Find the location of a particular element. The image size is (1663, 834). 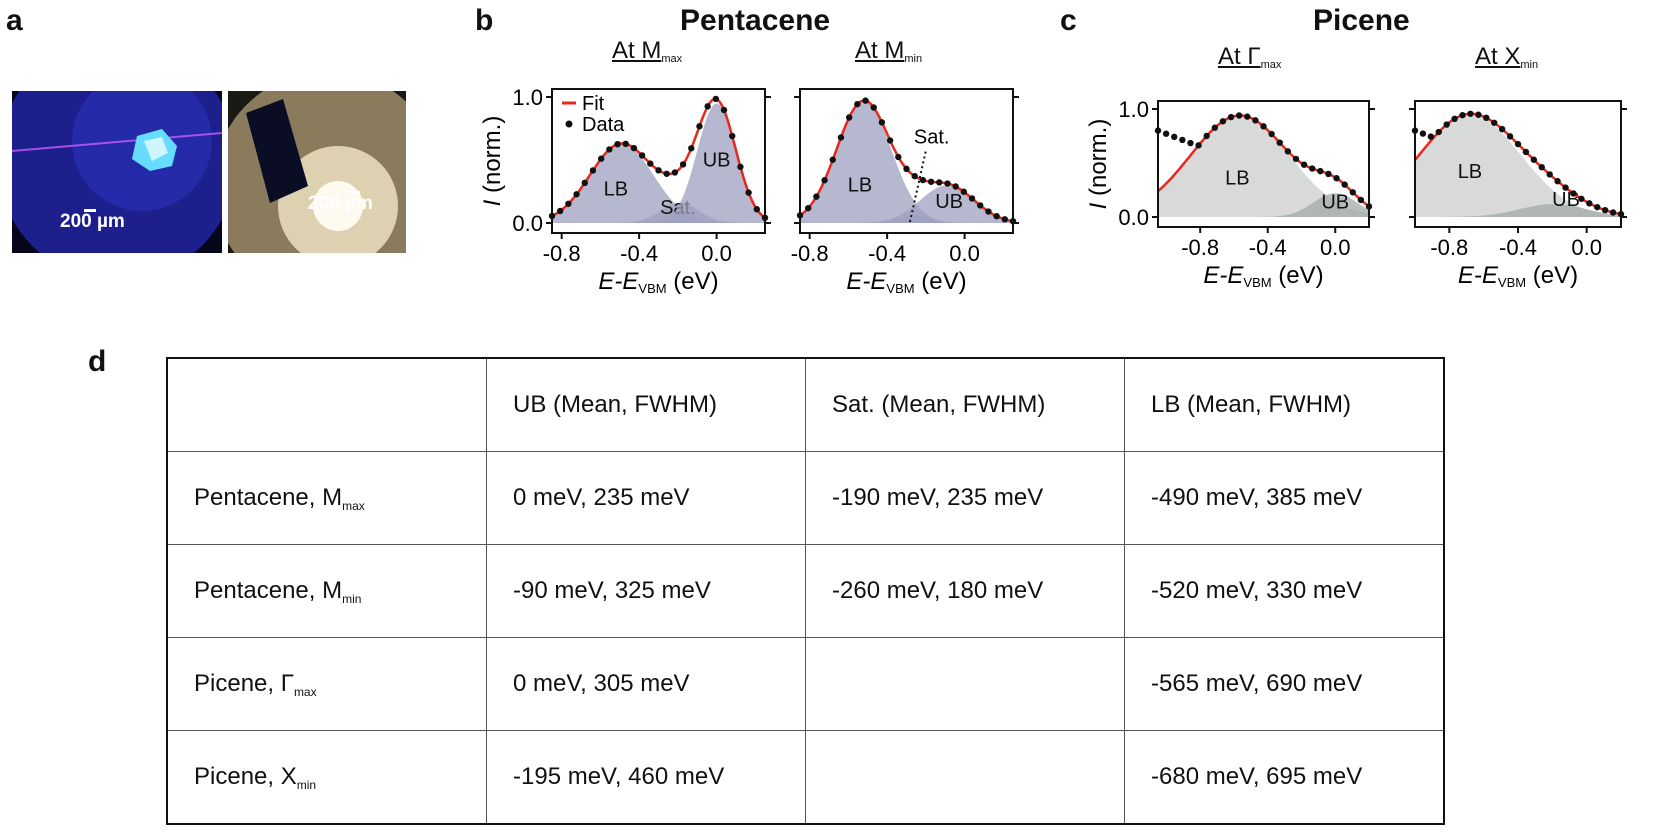

sat-cell is located at coordinates (965, 777).